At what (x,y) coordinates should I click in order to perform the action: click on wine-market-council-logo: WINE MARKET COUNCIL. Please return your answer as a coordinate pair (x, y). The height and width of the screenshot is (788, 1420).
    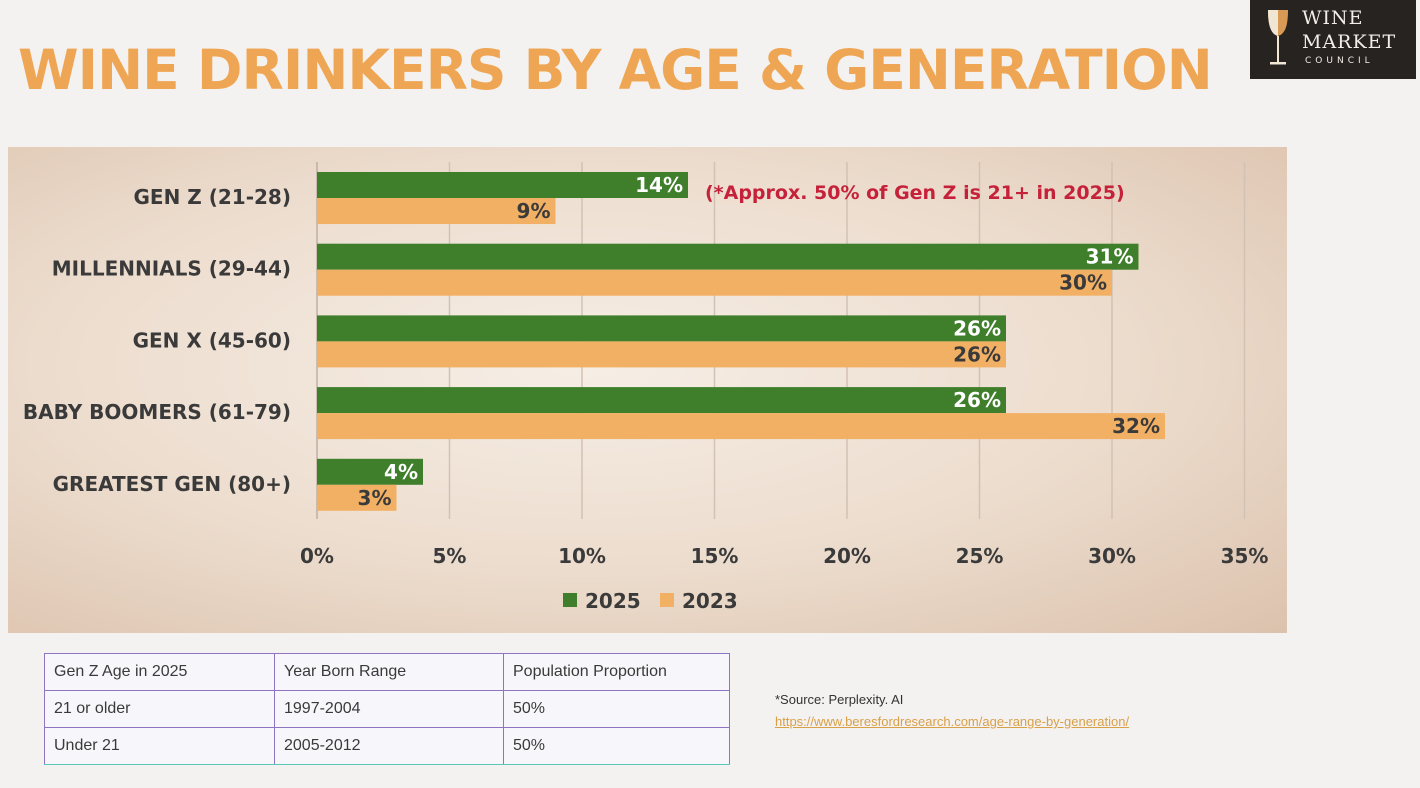
    Looking at the image, I should click on (1333, 39).